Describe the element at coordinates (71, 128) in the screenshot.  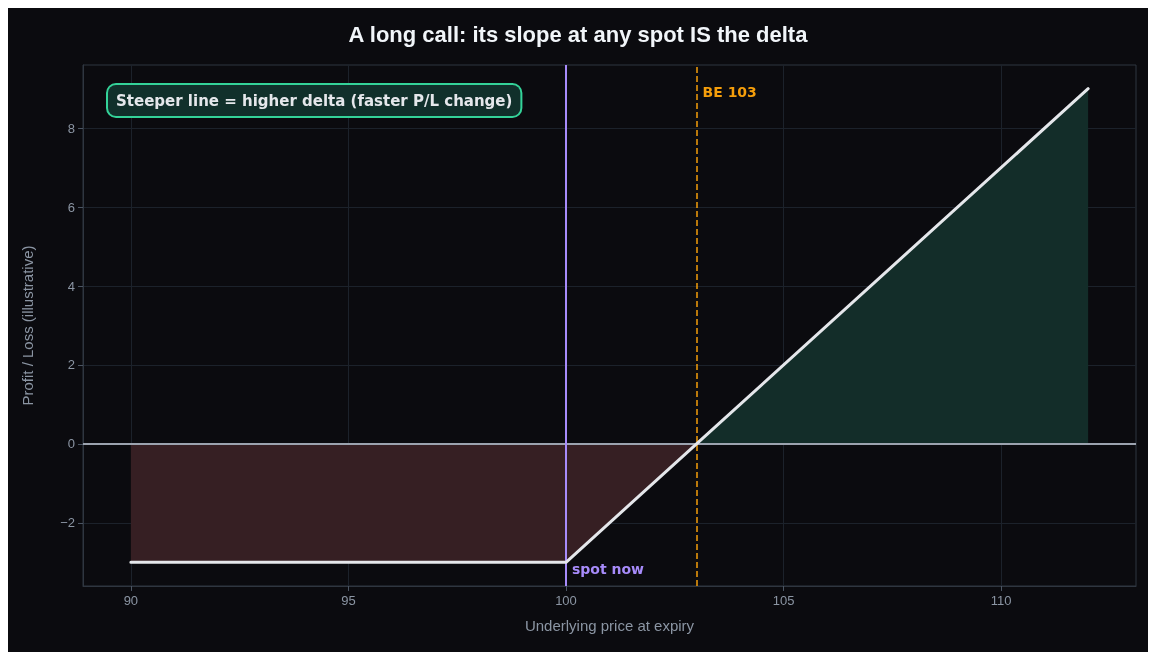
I see `y-tick-label: 8` at that location.